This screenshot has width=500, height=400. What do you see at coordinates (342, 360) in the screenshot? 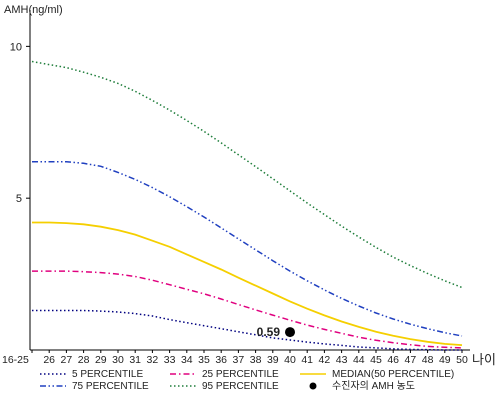
I see `x-tick-label: 43` at bounding box center [342, 360].